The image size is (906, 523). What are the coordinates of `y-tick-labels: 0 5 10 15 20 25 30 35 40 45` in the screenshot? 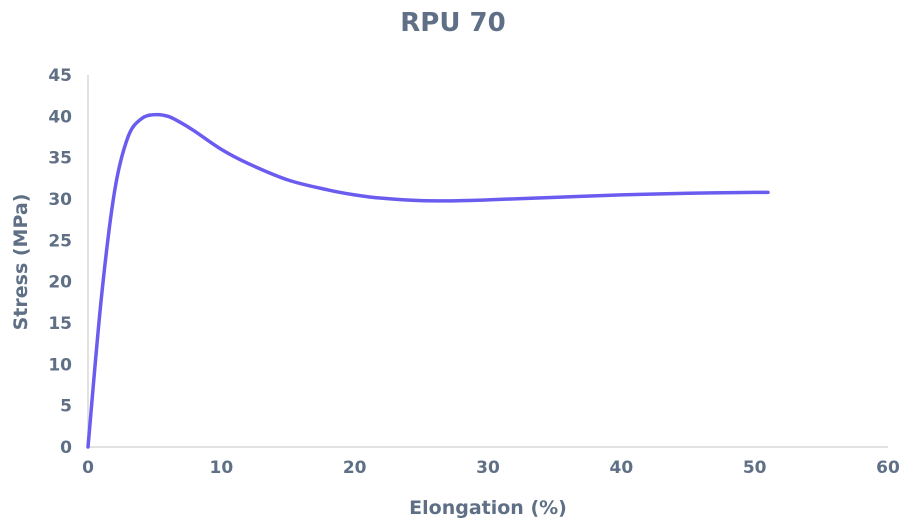 It's located at (60, 262).